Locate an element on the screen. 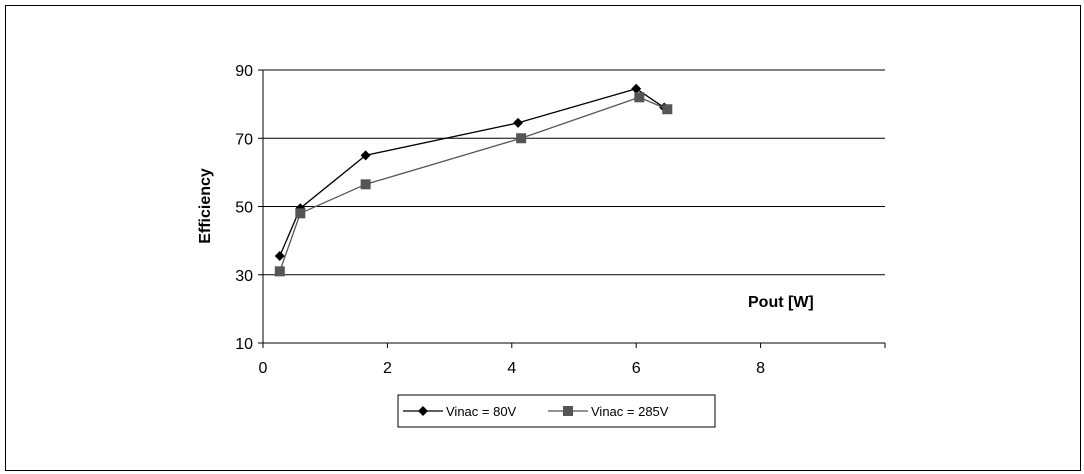 This screenshot has height=474, width=1084. x-tick-label-4: 4 is located at coordinates (511, 368).